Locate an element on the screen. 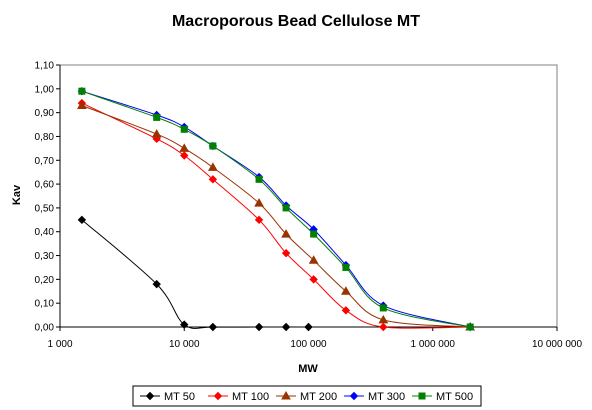 The width and height of the screenshot is (592, 410). legend-label-mt-50: MT 50 is located at coordinates (179, 397).